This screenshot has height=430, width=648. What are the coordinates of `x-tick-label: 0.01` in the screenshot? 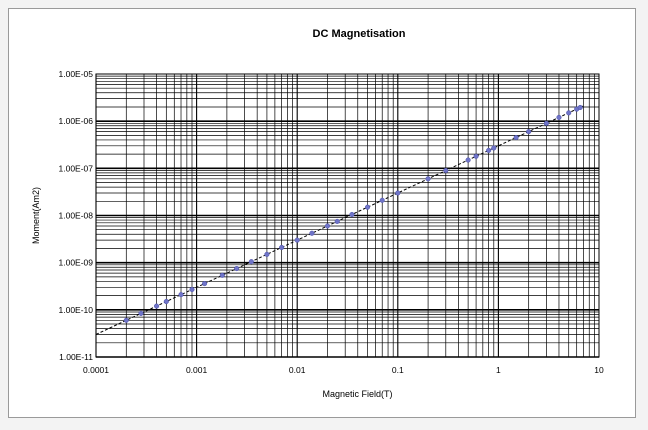 It's located at (297, 370).